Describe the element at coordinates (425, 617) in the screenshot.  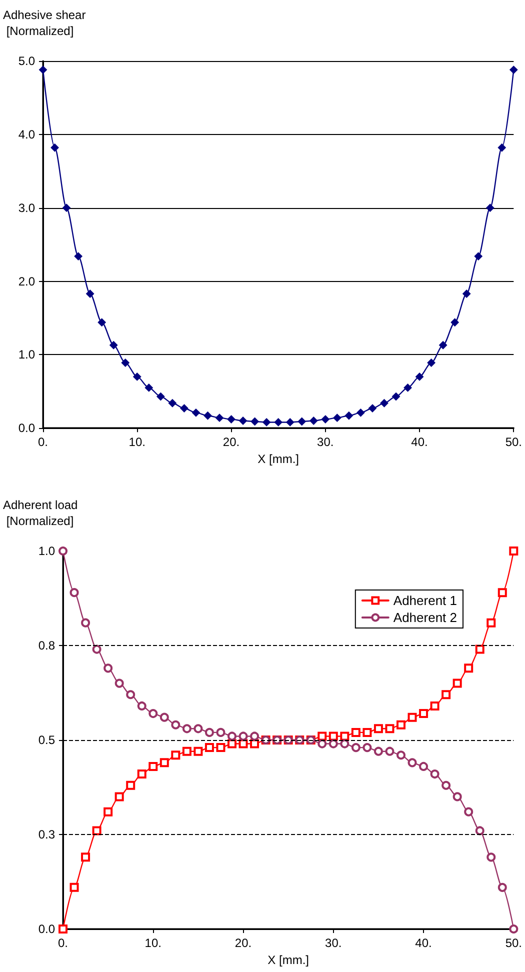
I see `legend-label: Adherent 2` at that location.